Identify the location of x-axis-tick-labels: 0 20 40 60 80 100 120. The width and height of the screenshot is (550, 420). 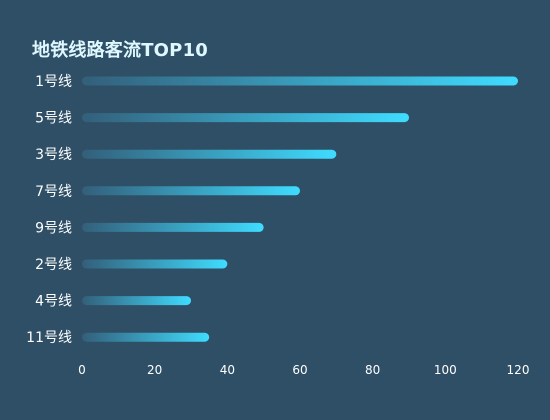
(303, 370).